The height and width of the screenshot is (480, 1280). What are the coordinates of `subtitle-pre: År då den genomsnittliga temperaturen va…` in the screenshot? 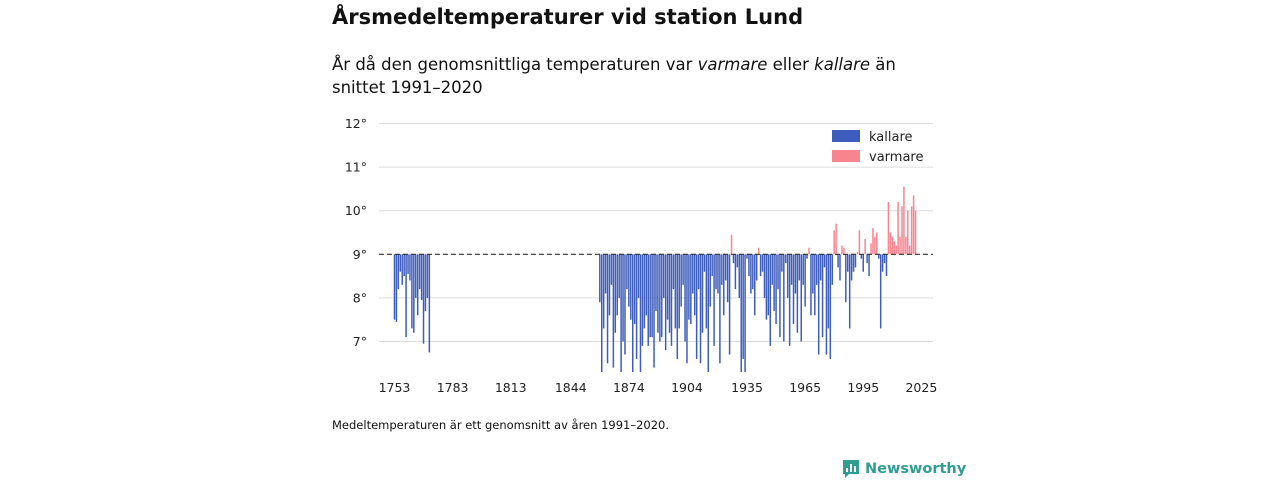 It's located at (515, 64).